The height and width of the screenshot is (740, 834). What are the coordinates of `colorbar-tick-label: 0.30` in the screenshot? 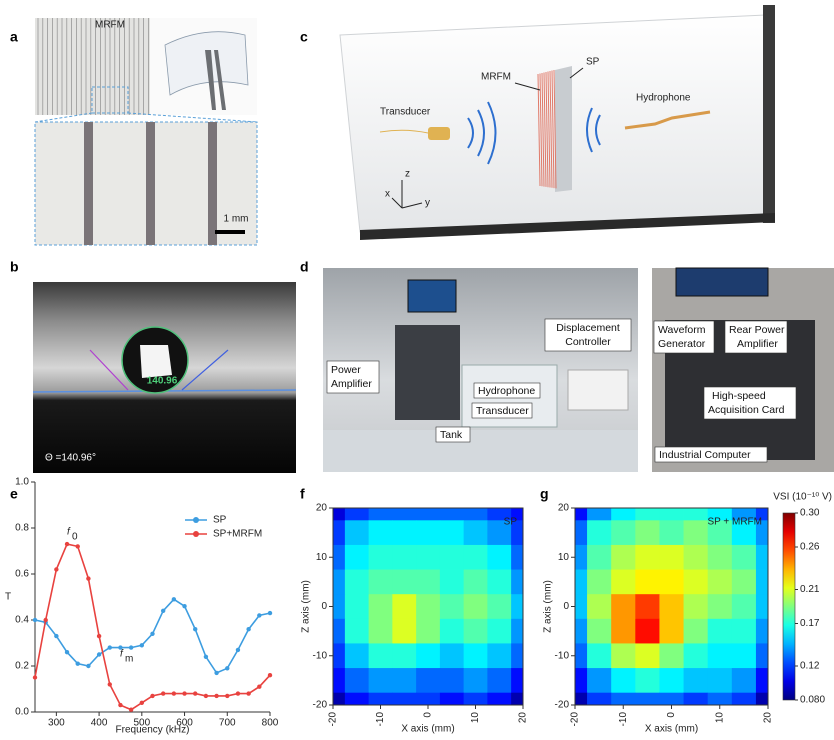 It's located at (810, 513).